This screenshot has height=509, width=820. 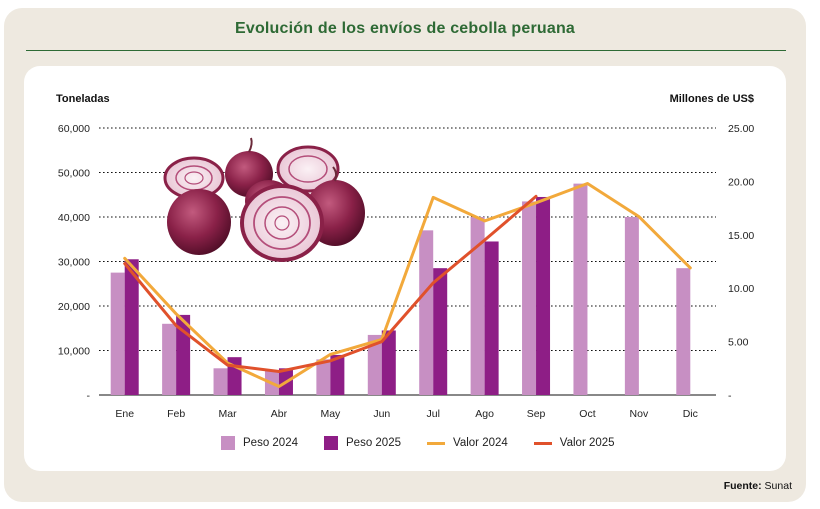 I want to click on y-axis-label-right: Millones de US$, so click(x=711, y=99).